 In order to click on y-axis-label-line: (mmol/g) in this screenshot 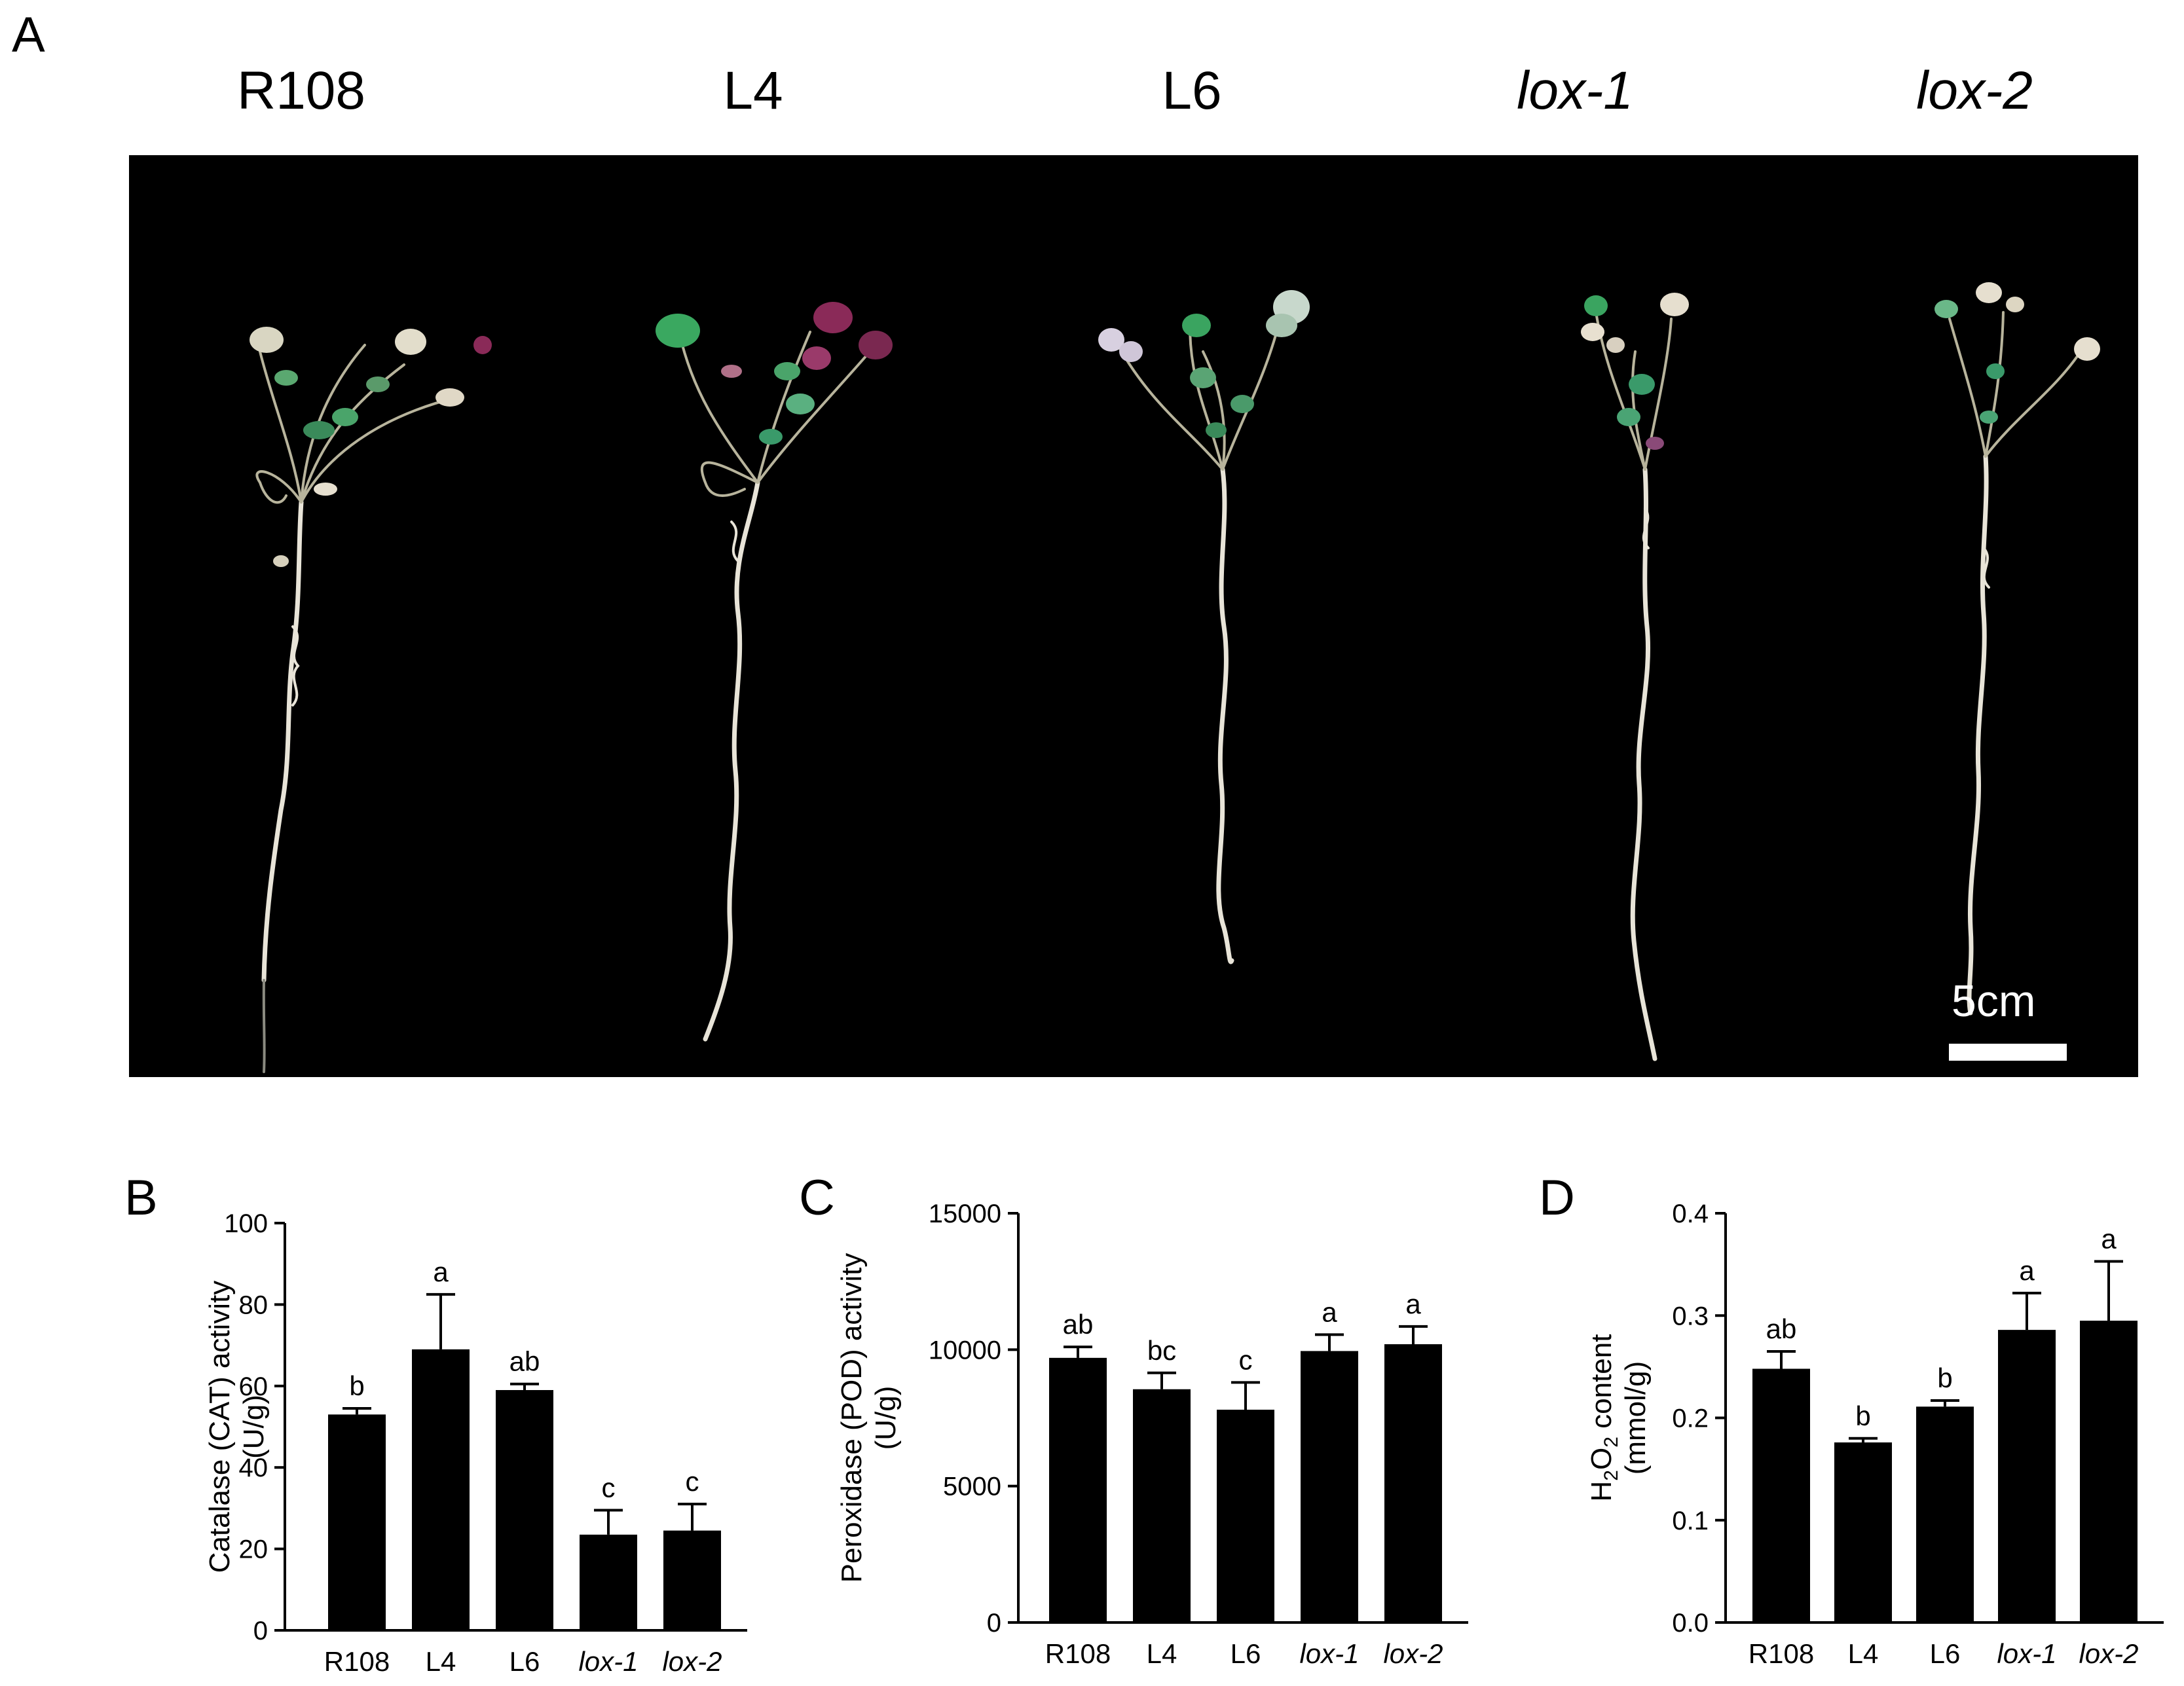, I will do `click(1635, 1418)`.